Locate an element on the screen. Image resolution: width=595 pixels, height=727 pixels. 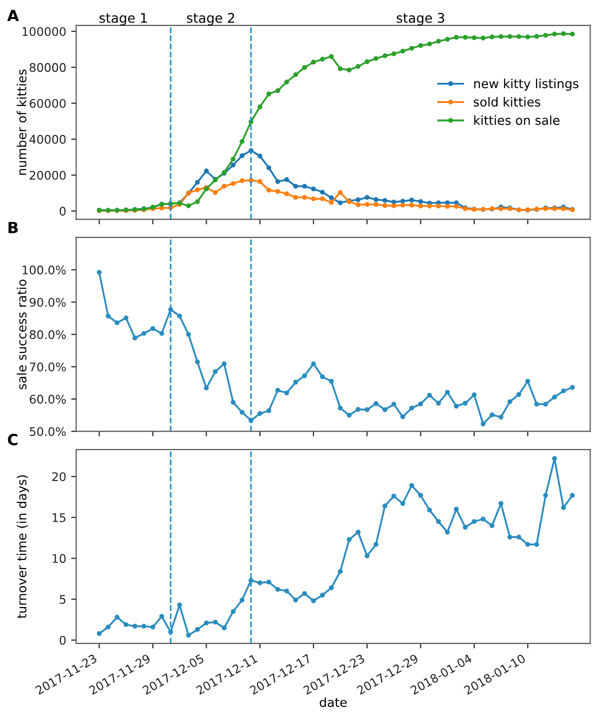
legend-label: sold kitties is located at coordinates (507, 101).